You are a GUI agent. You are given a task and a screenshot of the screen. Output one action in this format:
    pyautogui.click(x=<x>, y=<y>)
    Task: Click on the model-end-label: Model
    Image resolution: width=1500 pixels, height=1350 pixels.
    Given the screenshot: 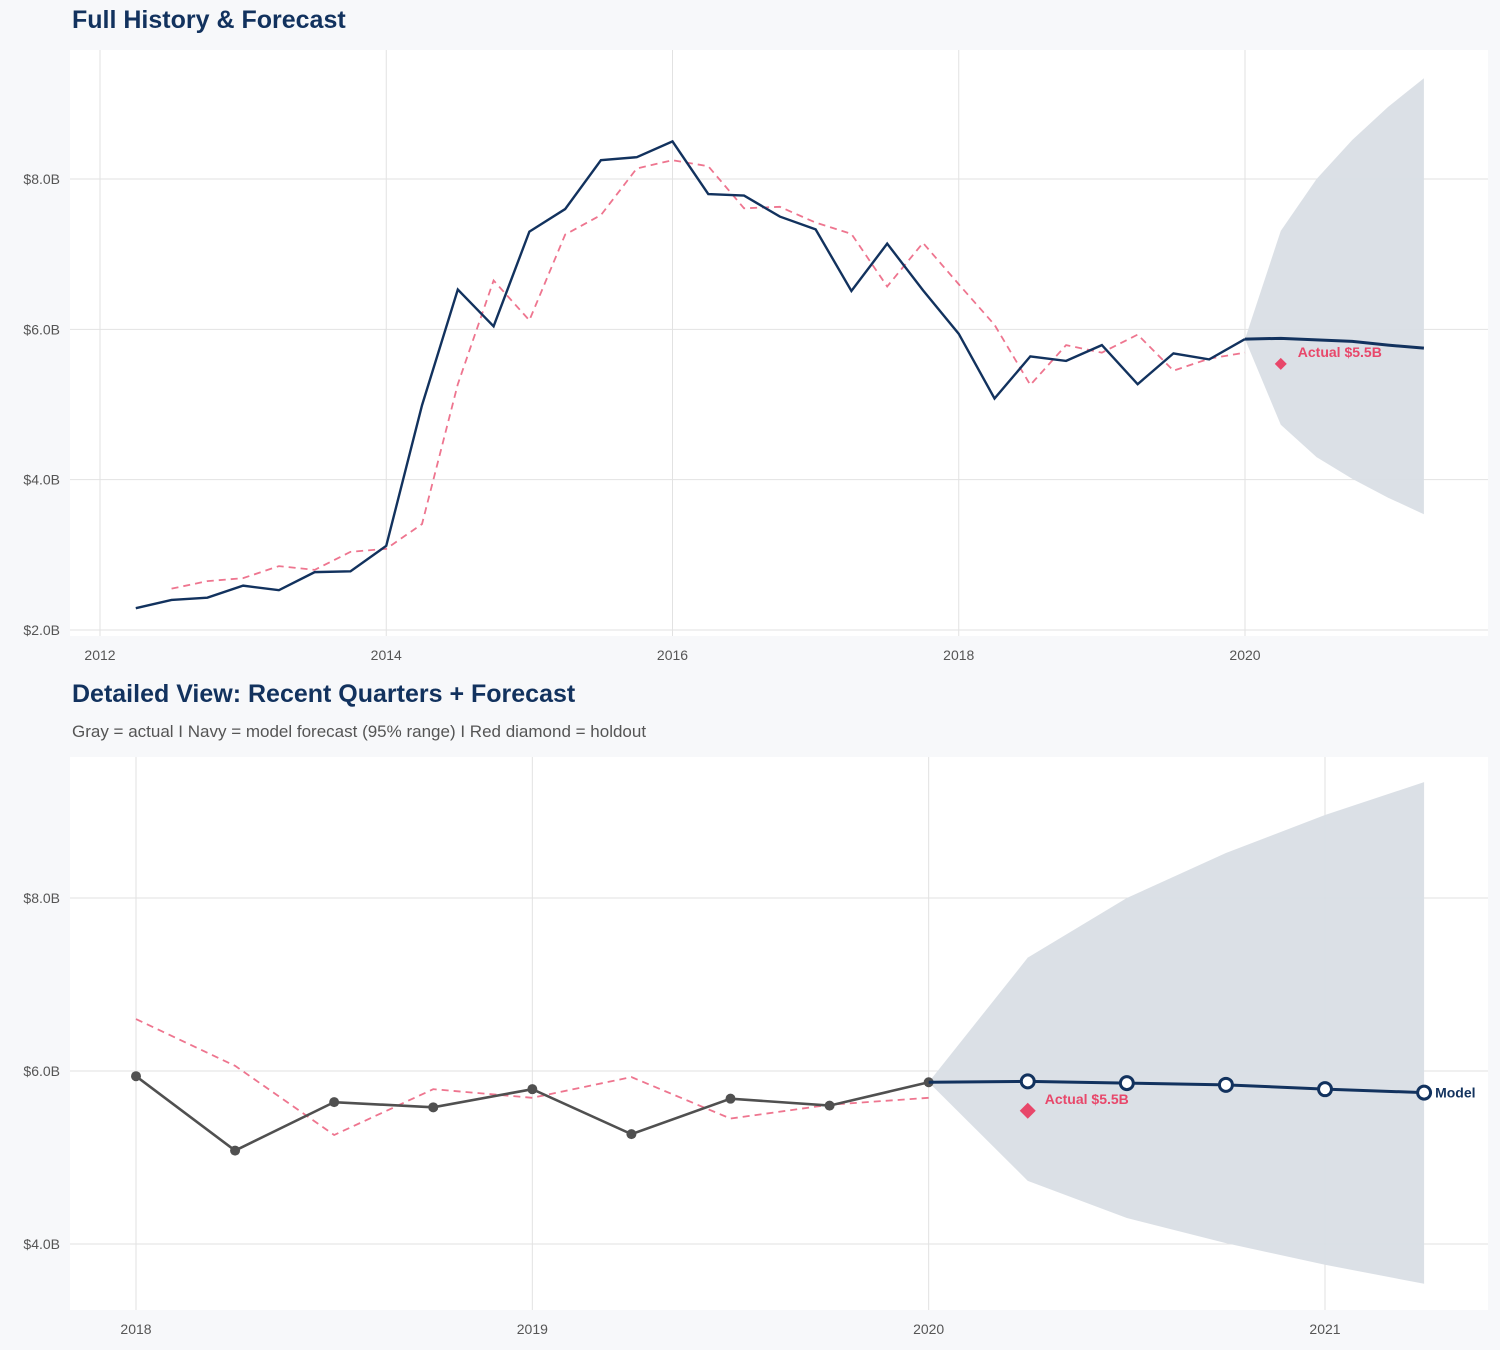 What is the action you would take?
    pyautogui.click(x=1455, y=1093)
    